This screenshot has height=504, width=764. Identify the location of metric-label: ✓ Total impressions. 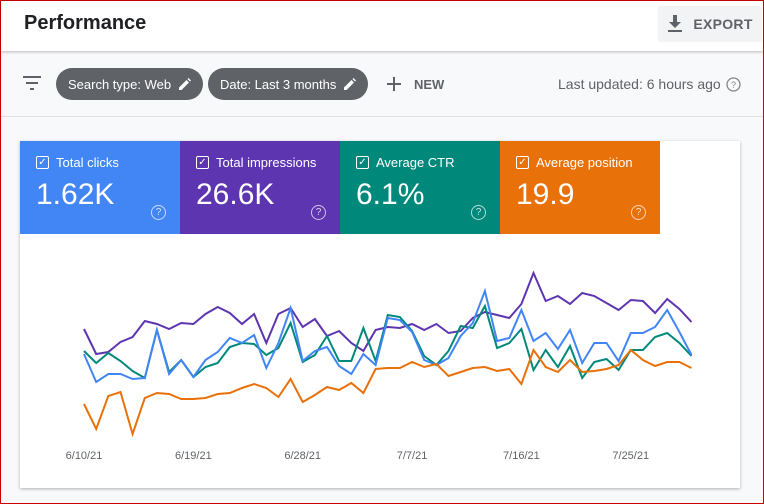
(260, 162).